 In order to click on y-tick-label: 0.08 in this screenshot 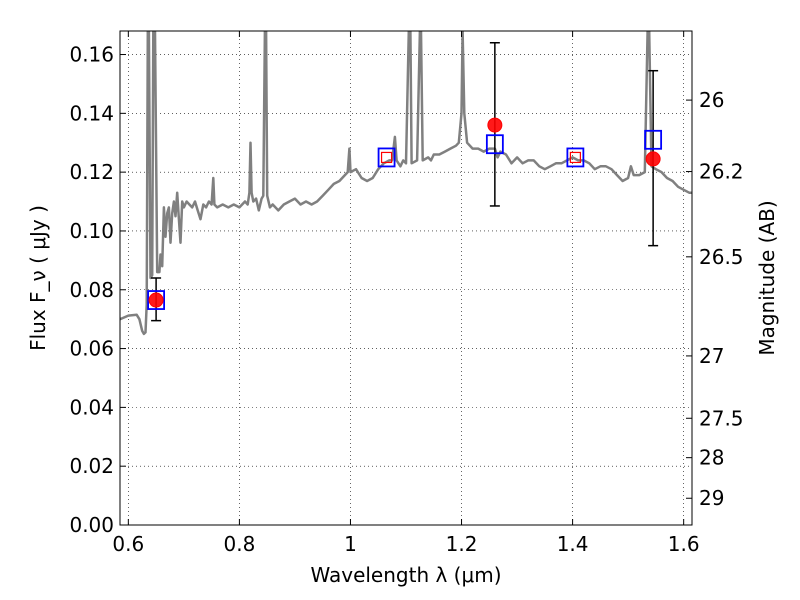, I will do `click(91, 290)`.